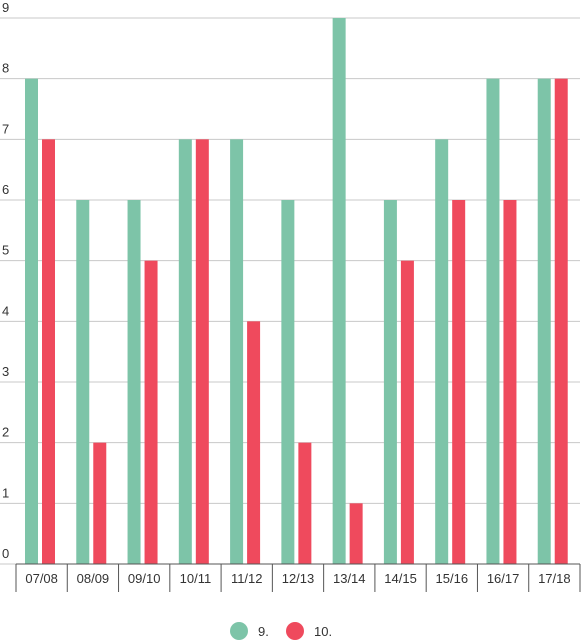 The height and width of the screenshot is (644, 582). What do you see at coordinates (5, 7) in the screenshot?
I see `y-tick-label: 9` at bounding box center [5, 7].